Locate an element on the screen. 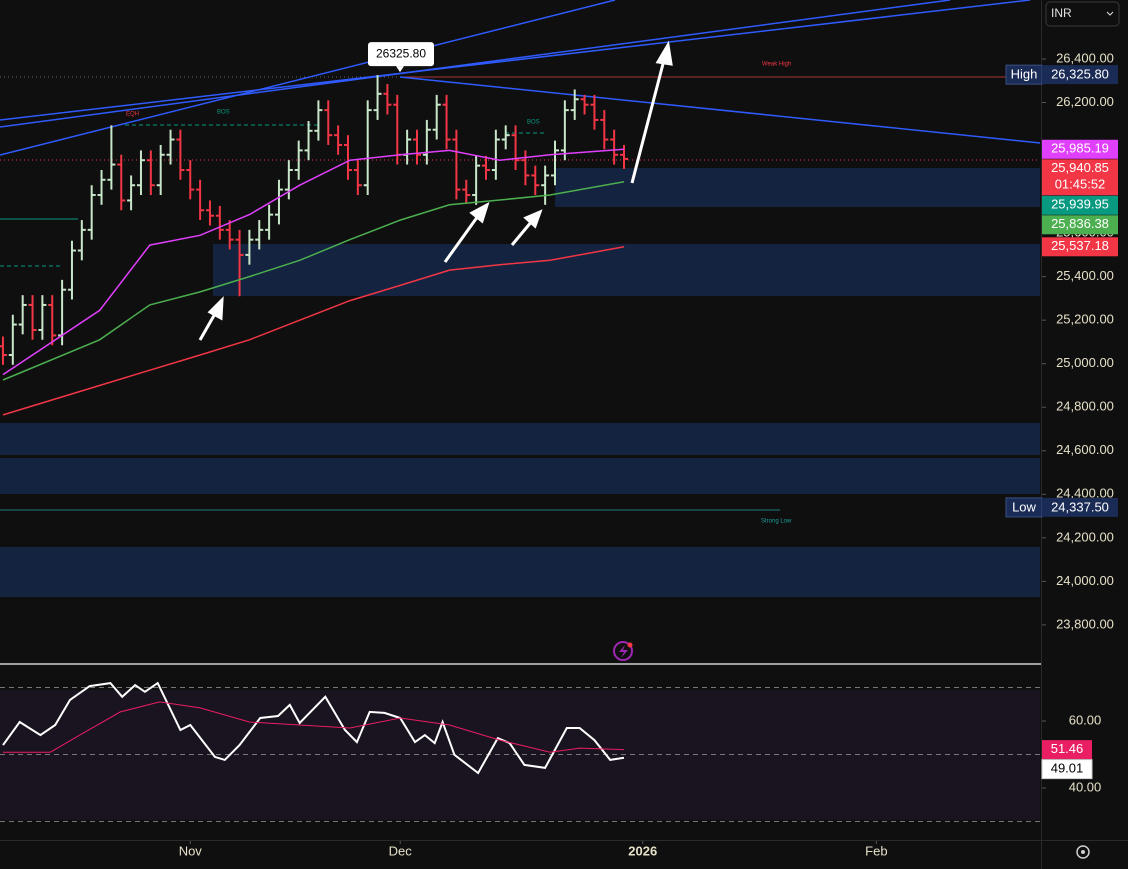 The height and width of the screenshot is (869, 1128). event-icon-bolt is located at coordinates (623, 651).